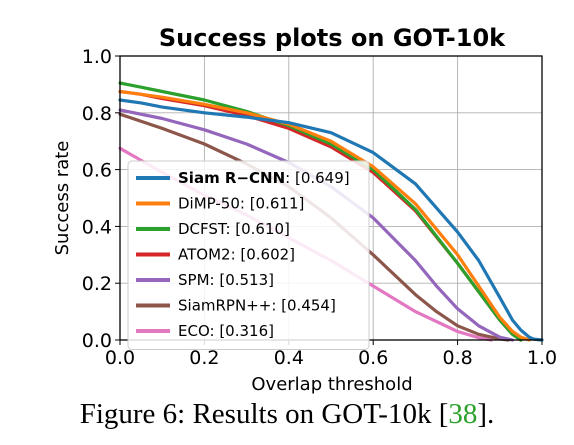 The image size is (574, 445). I want to click on legend-entry-spm: SPM: [0.513], so click(226, 280).